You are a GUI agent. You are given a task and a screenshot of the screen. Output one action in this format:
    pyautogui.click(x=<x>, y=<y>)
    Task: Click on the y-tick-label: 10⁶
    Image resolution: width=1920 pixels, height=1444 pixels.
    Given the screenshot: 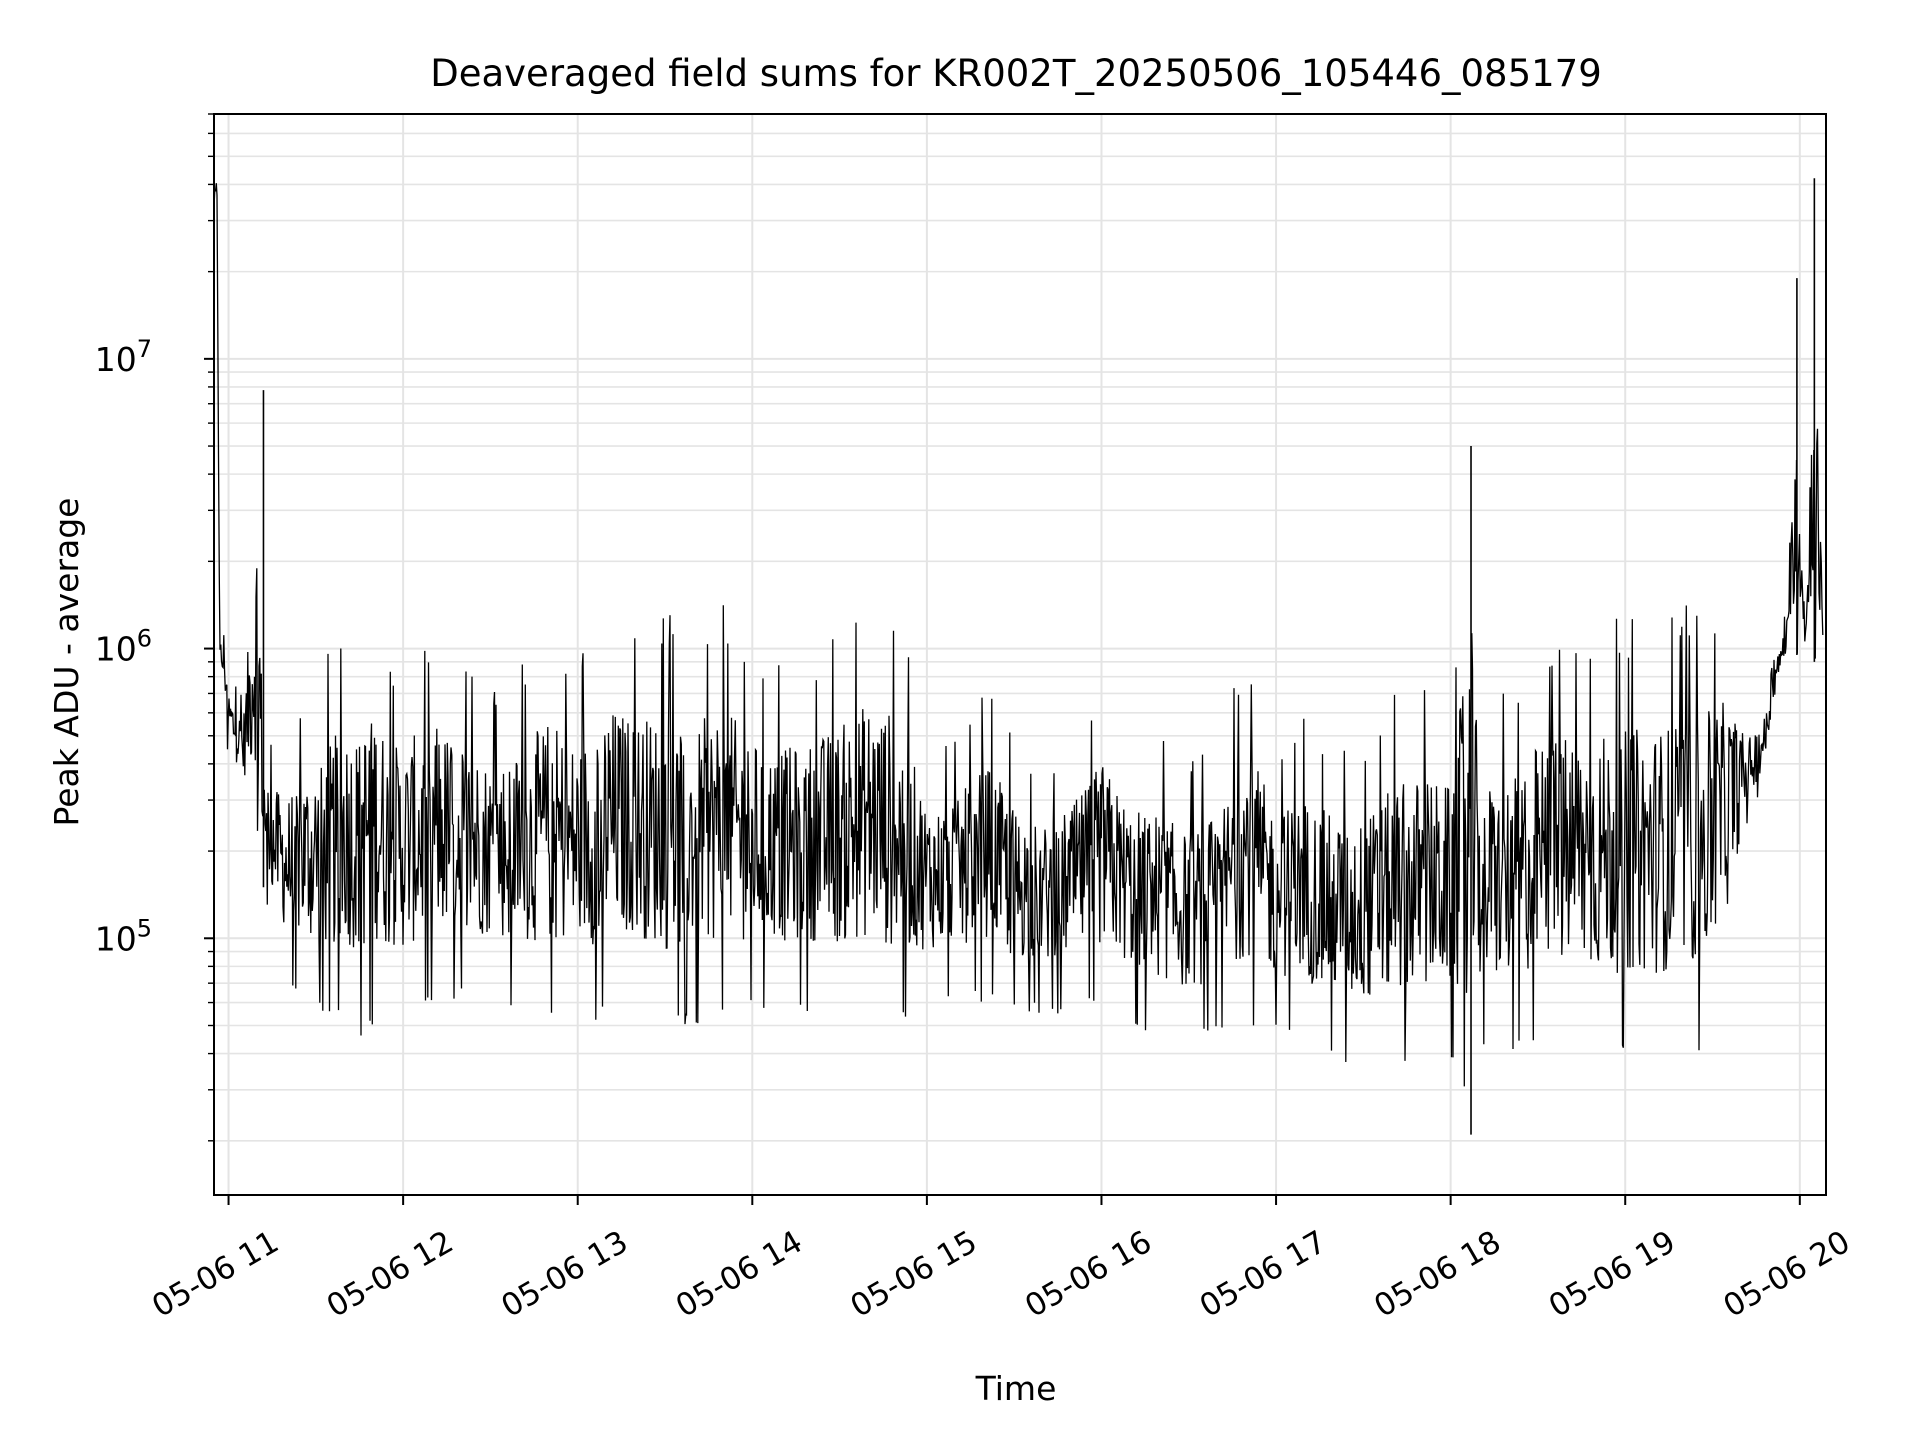 What is the action you would take?
    pyautogui.click(x=123, y=647)
    